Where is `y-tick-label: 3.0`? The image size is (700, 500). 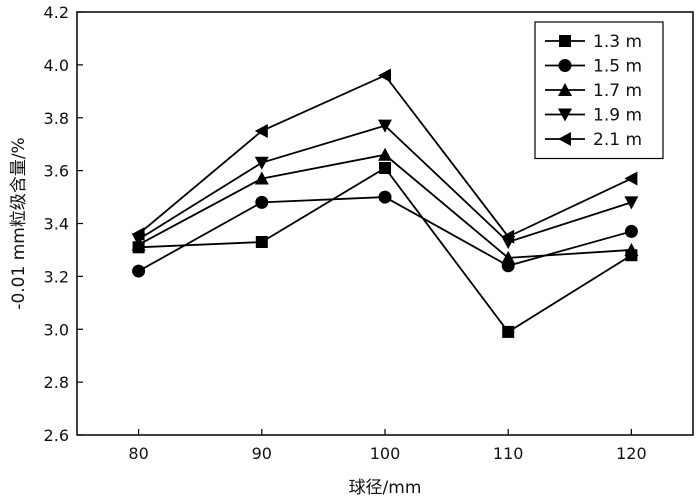 y-tick-label: 3.0 is located at coordinates (56, 329).